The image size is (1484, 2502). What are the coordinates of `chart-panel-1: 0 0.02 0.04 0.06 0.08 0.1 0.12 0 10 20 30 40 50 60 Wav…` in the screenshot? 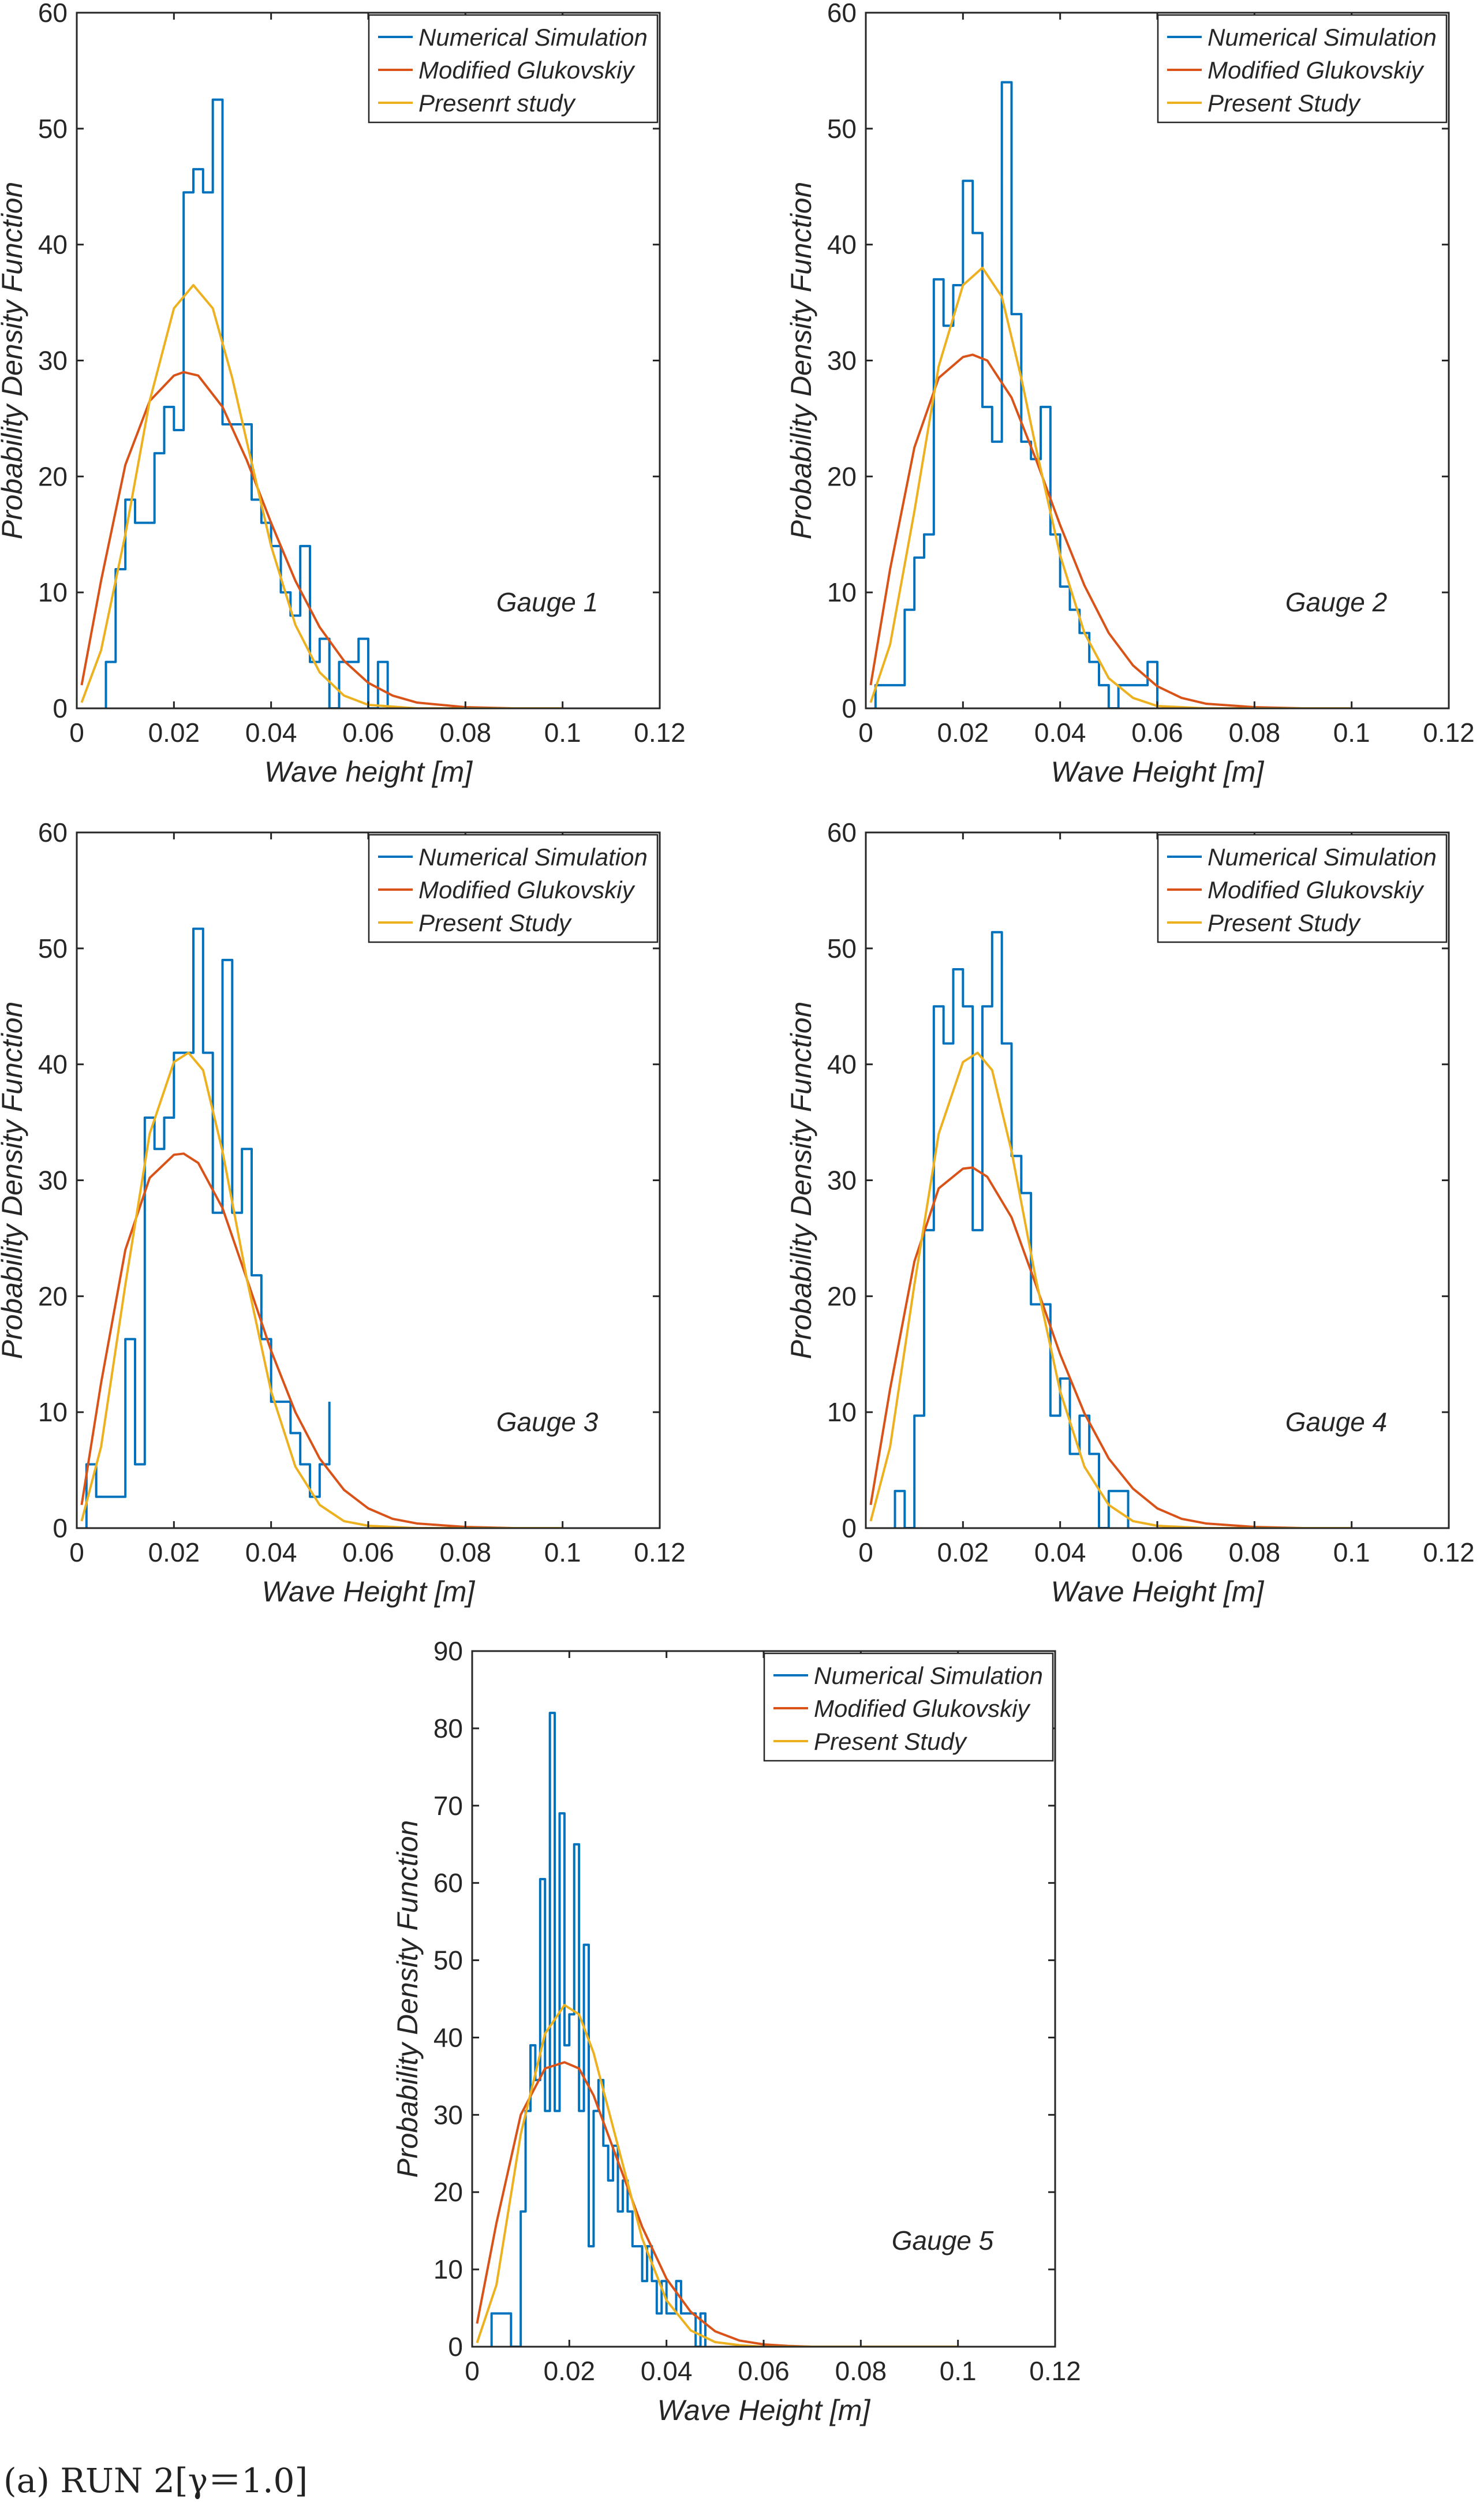 It's located at (343, 394).